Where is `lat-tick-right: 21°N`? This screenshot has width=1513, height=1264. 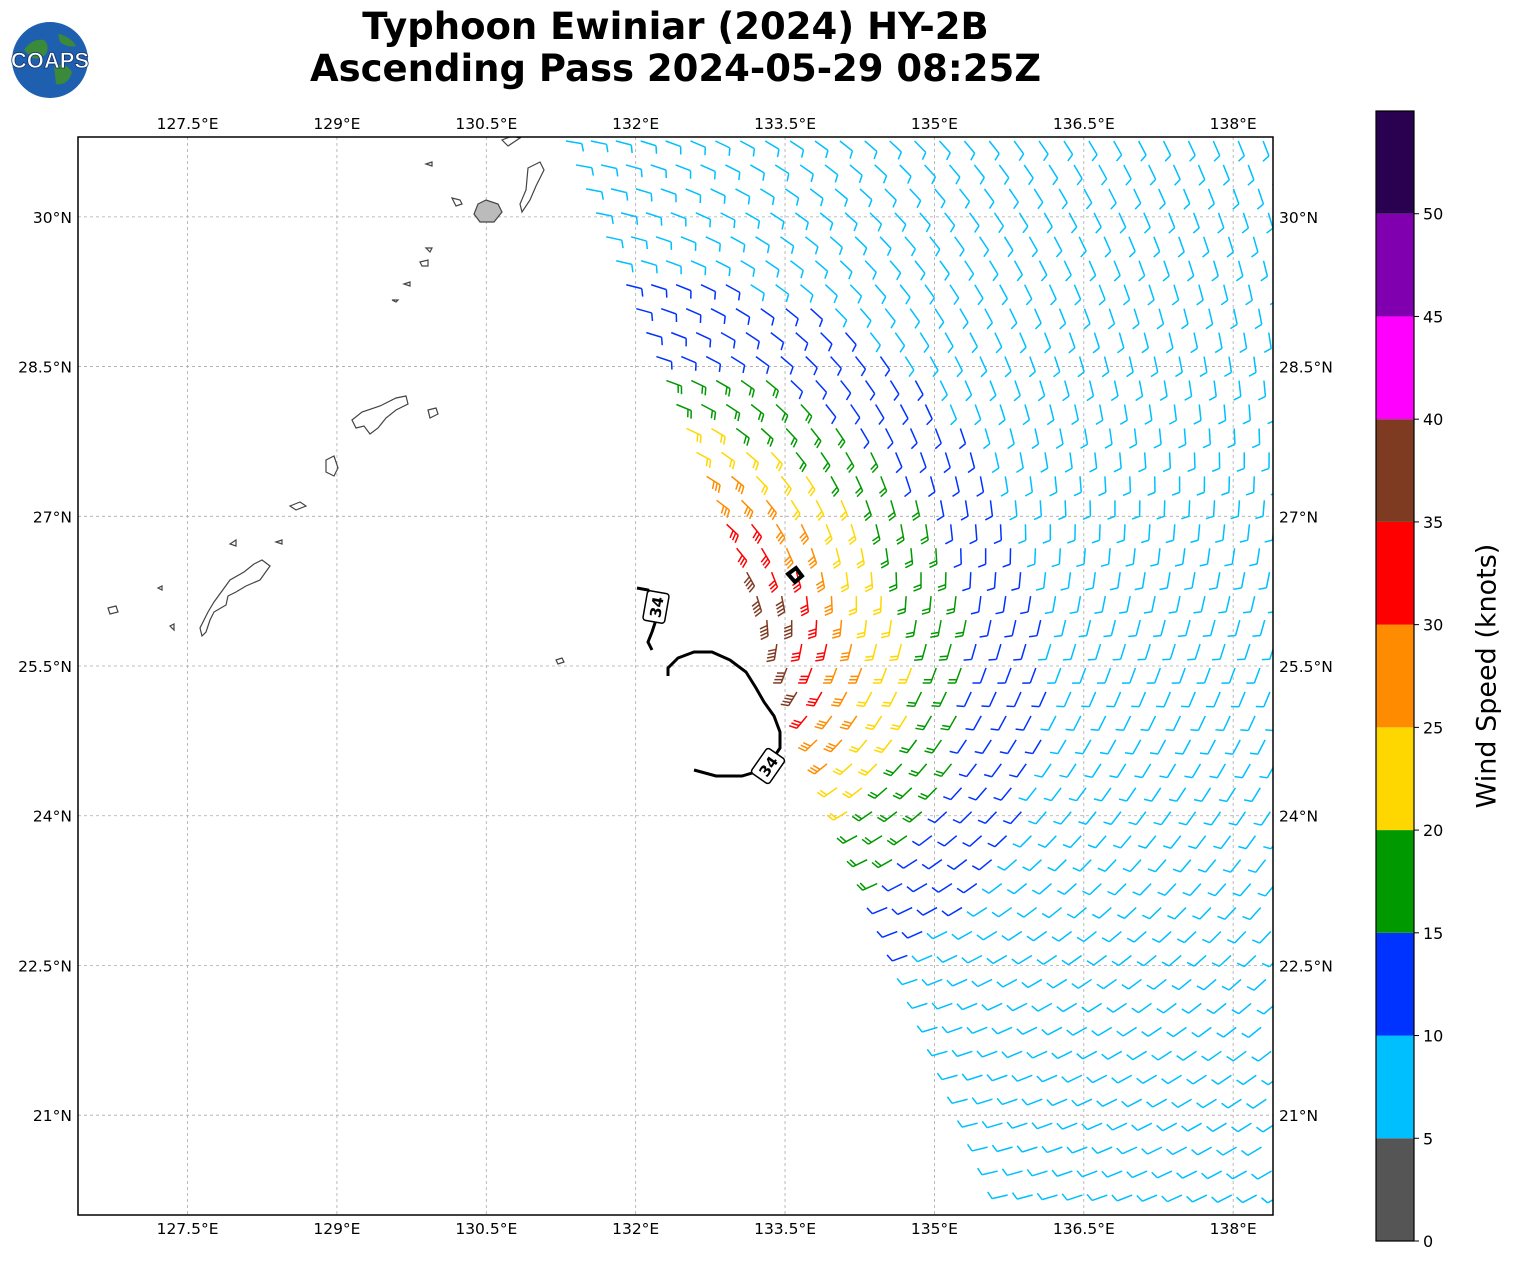 lat-tick-right: 21°N is located at coordinates (1298, 1116).